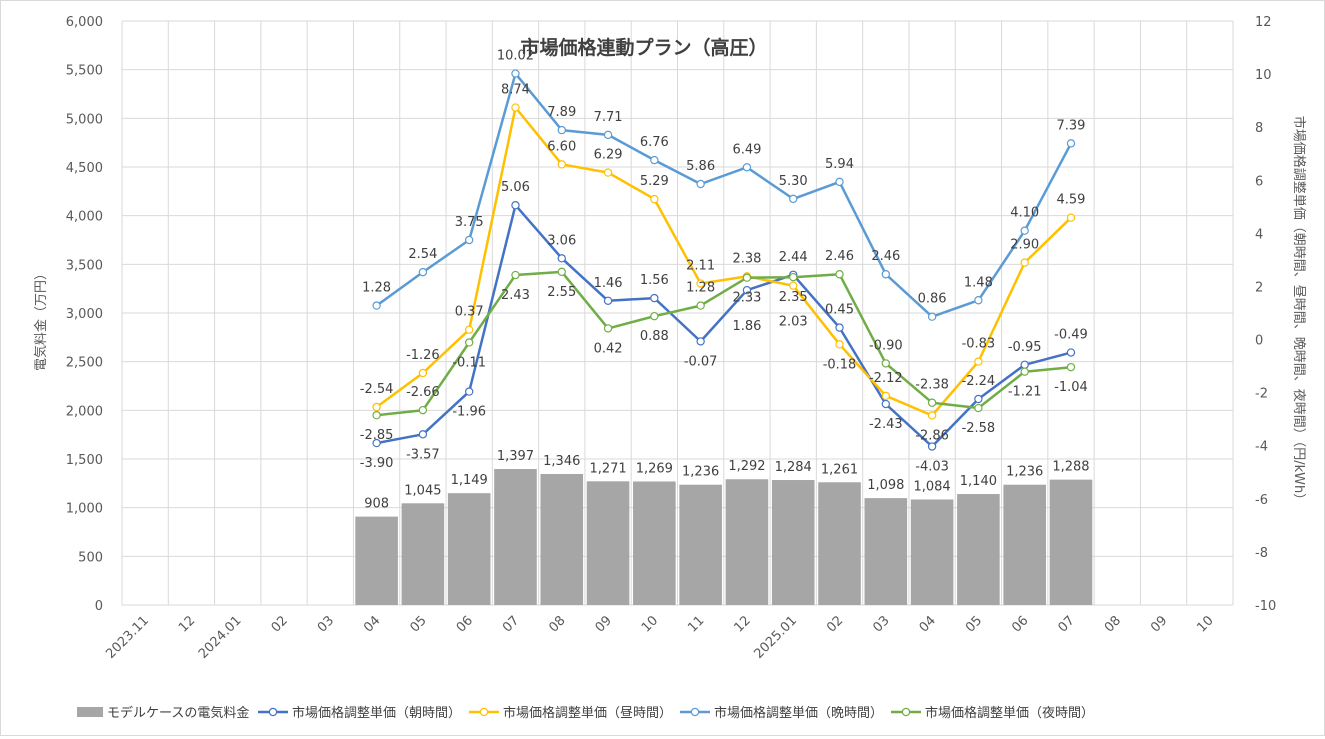 This screenshot has width=1325, height=739. I want to click on bar-label: 908, so click(376, 504).